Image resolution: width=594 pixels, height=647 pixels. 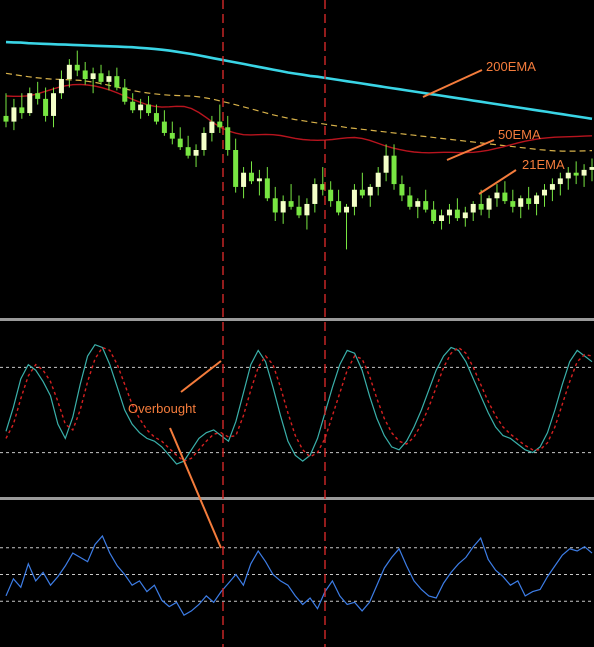 I want to click on ema200-label: 200EMA, so click(x=511, y=66).